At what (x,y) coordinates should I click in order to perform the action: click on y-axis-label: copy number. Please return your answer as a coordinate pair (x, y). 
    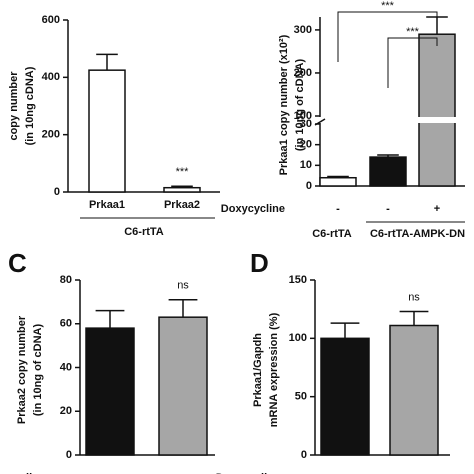
    Looking at the image, I should click on (14, 106).